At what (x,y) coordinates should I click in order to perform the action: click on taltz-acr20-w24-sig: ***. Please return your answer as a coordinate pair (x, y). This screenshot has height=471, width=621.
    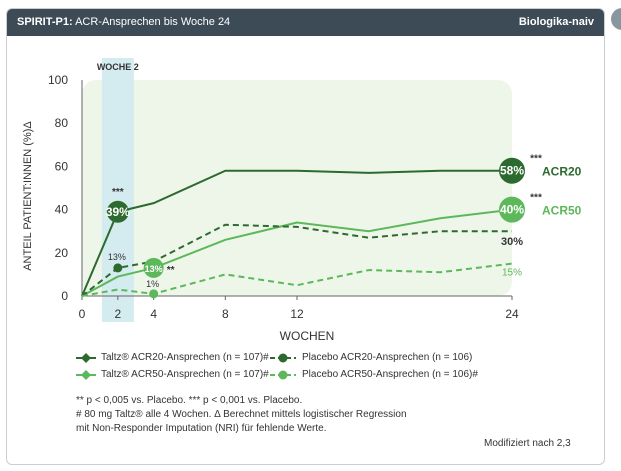
    Looking at the image, I should click on (536, 159).